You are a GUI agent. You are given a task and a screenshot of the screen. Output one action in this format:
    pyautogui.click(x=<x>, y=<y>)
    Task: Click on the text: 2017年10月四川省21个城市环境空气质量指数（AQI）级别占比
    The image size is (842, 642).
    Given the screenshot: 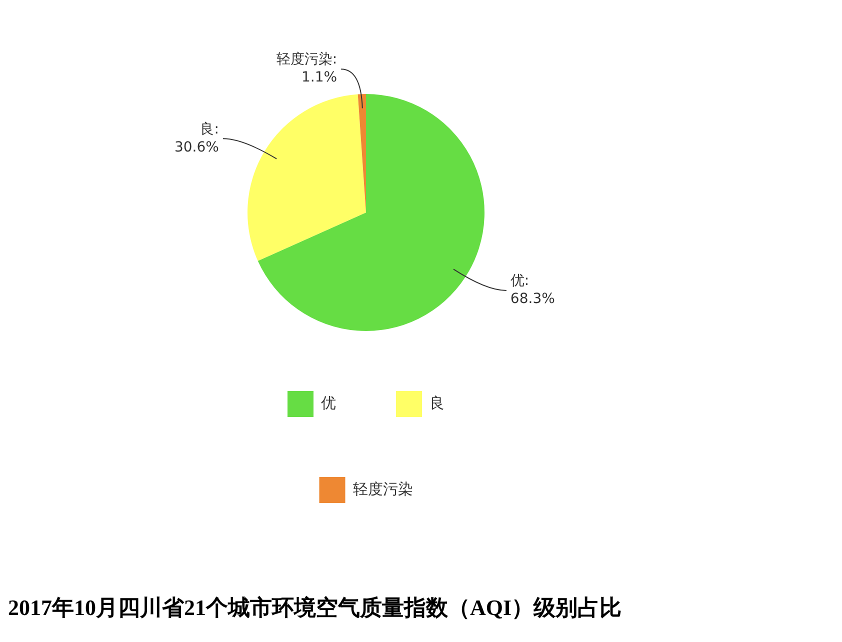 What is the action you would take?
    pyautogui.click(x=315, y=608)
    